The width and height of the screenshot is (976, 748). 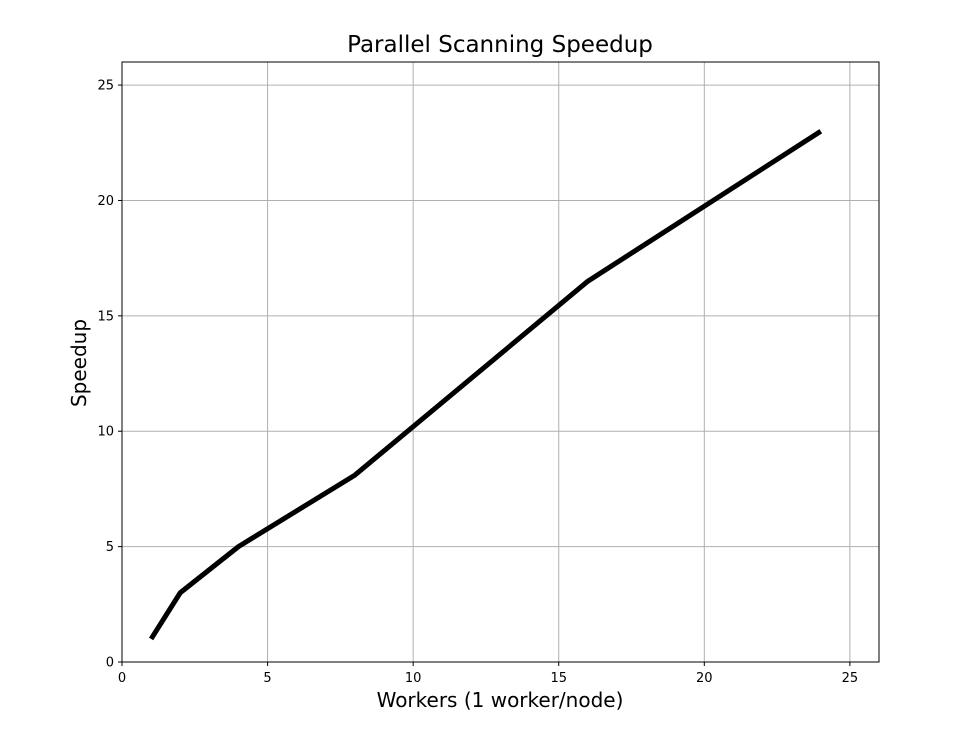 I want to click on y-tick-label: 25, so click(x=105, y=86).